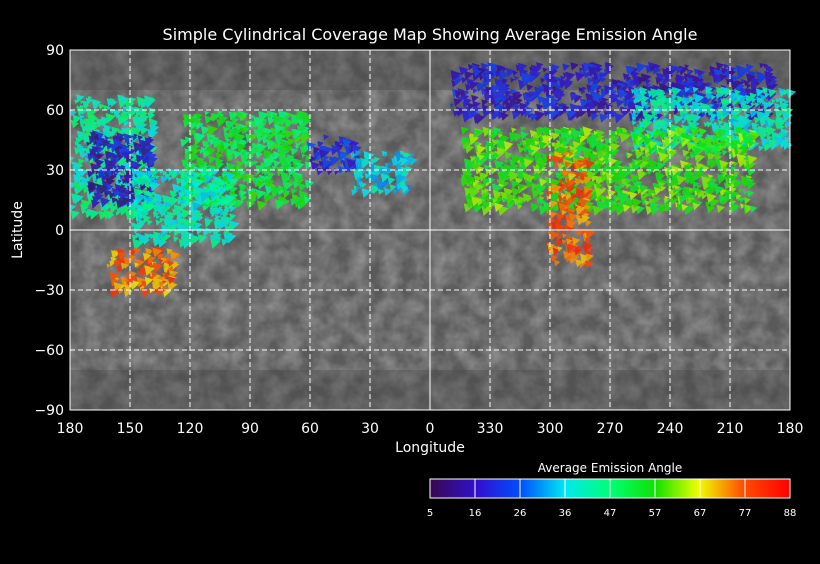 The height and width of the screenshot is (564, 820). Describe the element at coordinates (55, 111) in the screenshot. I see `y-tick-label: 60` at that location.